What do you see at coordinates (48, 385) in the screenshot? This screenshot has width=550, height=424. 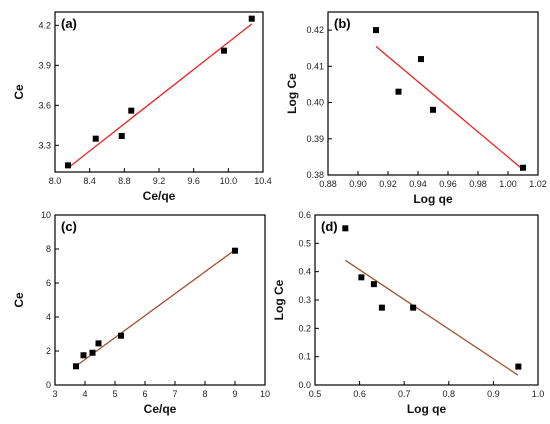 I see `y-tick-label: 0` at bounding box center [48, 385].